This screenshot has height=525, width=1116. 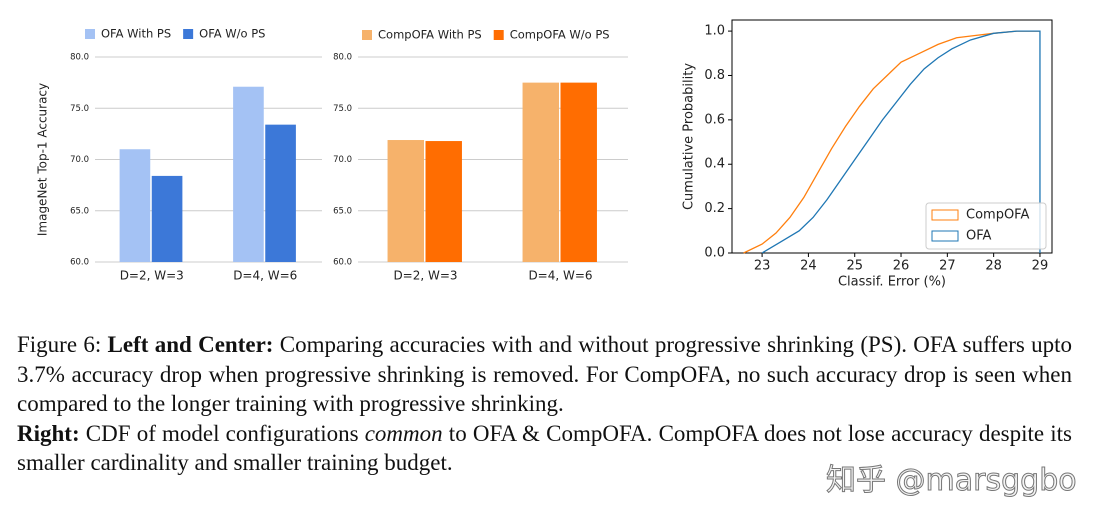 What do you see at coordinates (714, 119) in the screenshot?
I see `y-tick-label: 0.6` at bounding box center [714, 119].